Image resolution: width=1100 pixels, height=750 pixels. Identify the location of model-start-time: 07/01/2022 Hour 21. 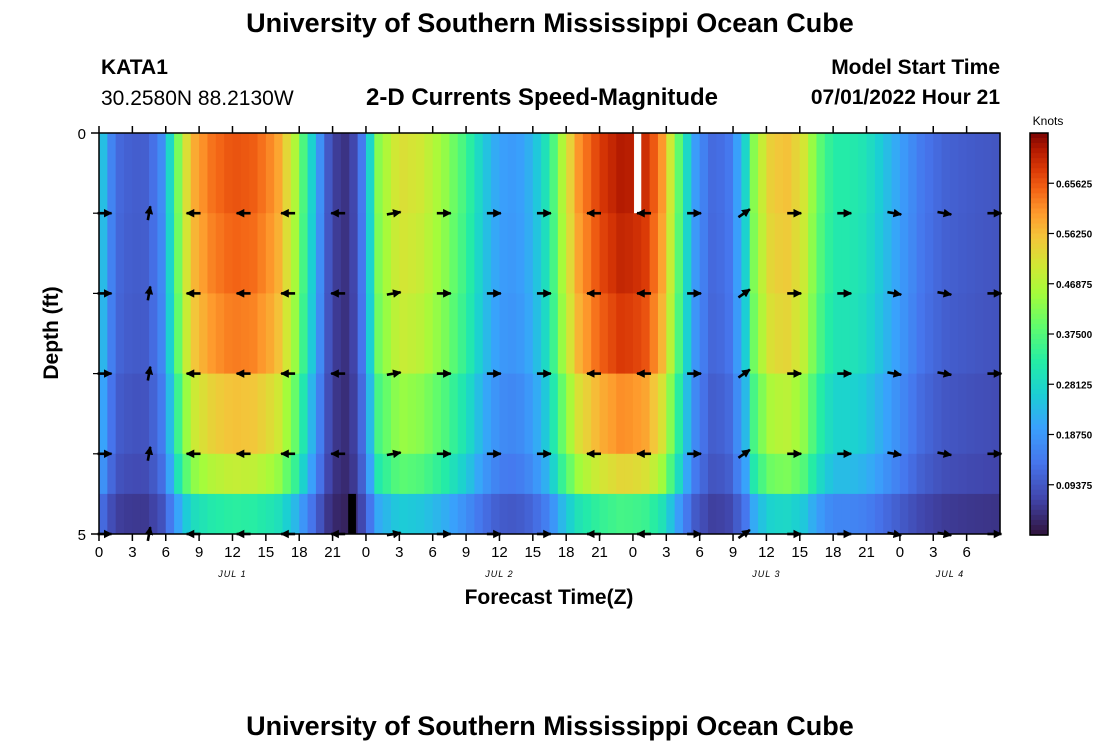
(905, 97).